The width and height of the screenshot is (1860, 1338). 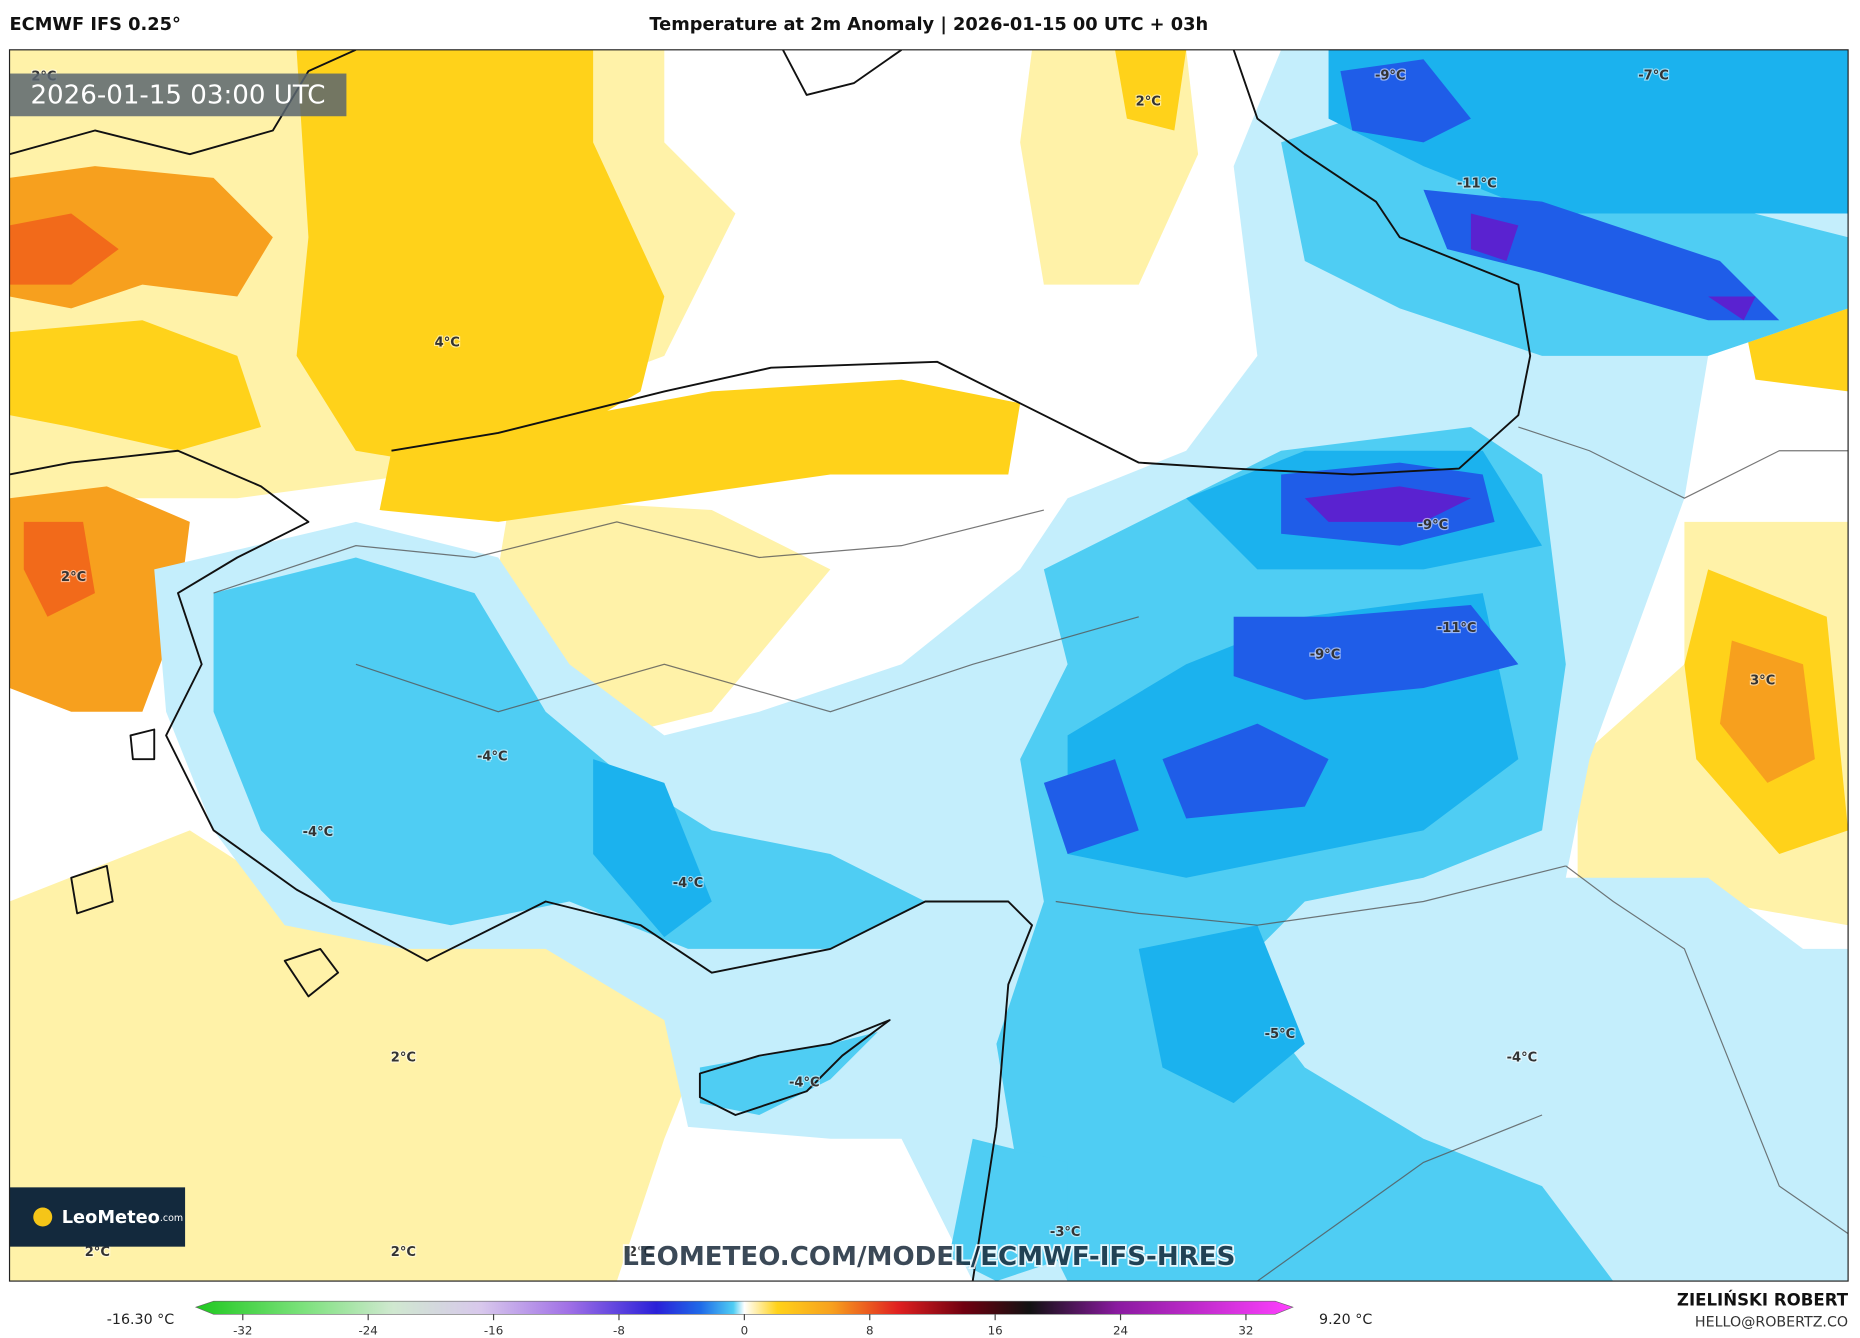 What do you see at coordinates (242, 1330) in the screenshot?
I see `colorbar-tick-label: -32` at bounding box center [242, 1330].